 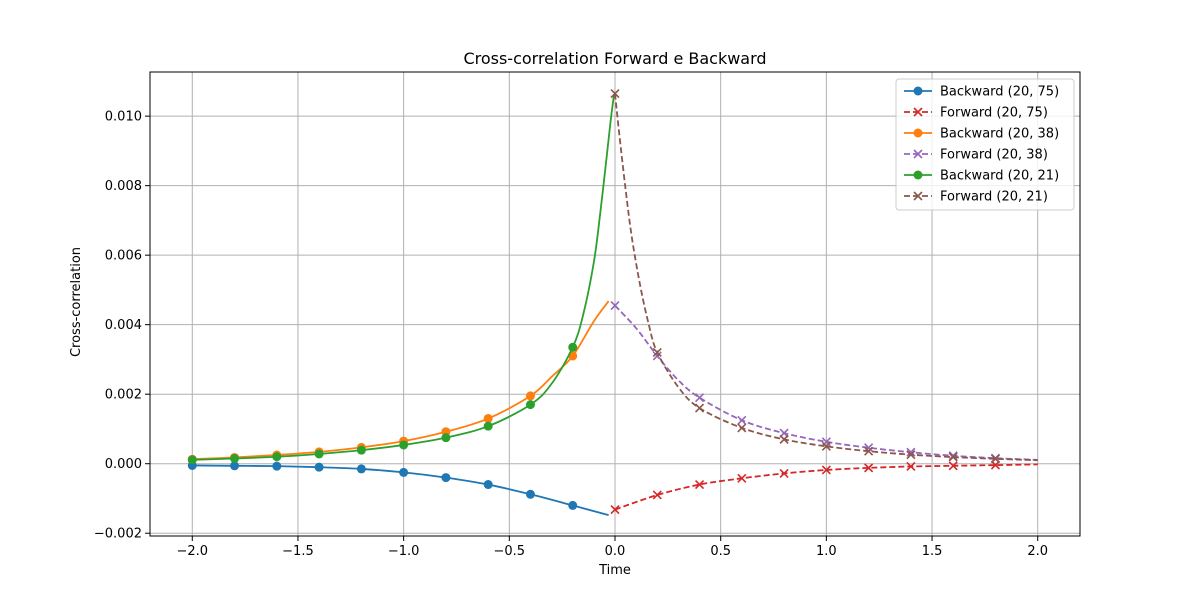 I want to click on x-axis-label: Time, so click(x=614, y=570).